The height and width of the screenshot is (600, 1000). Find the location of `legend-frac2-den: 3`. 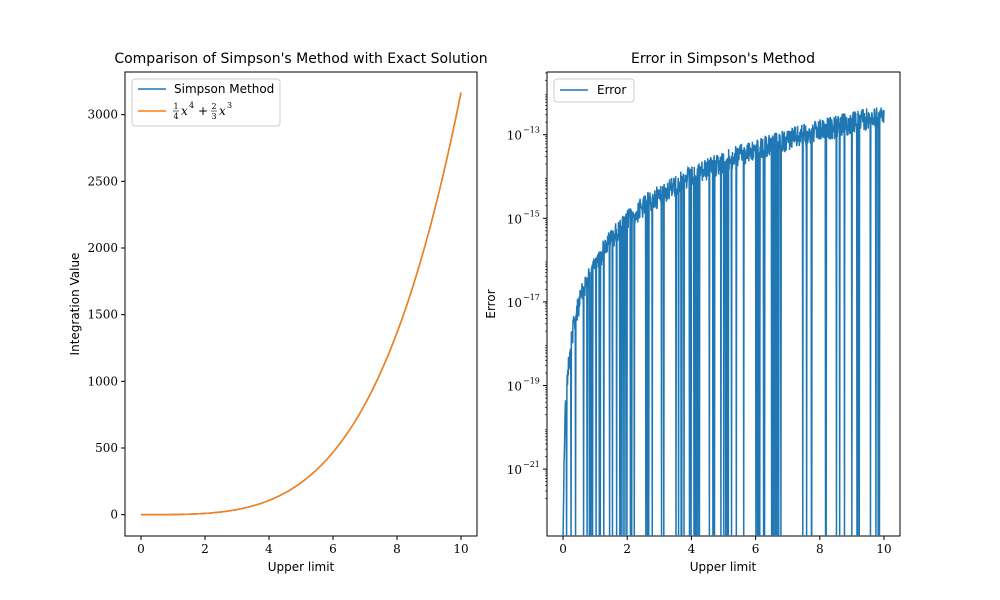

legend-frac2-den: 3 is located at coordinates (213, 116).